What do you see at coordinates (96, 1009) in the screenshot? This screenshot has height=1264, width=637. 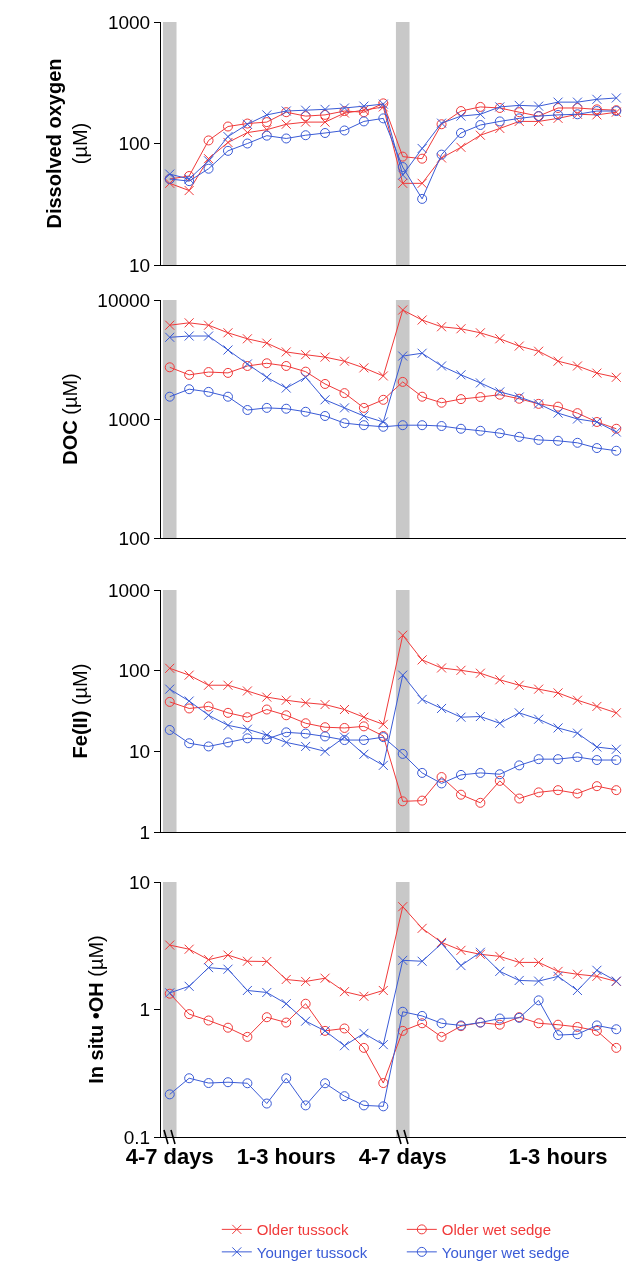 I see `y-axis-title: In situ •OH (µM)` at bounding box center [96, 1009].